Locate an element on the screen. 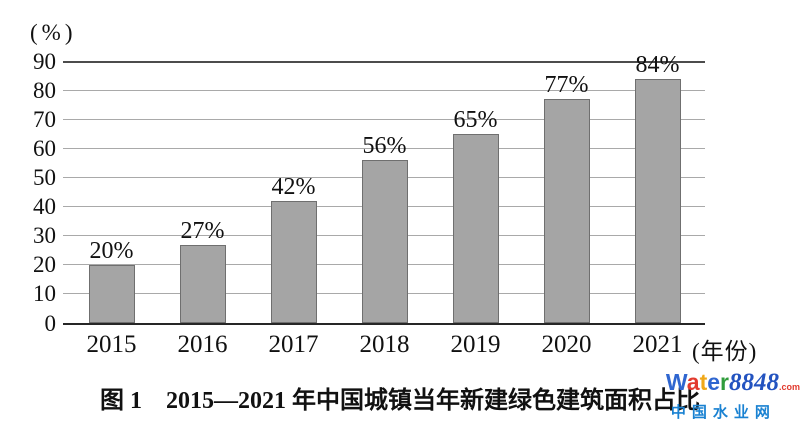 This screenshot has height=429, width=800. y-tick-label-40: 40 is located at coordinates (44, 207).